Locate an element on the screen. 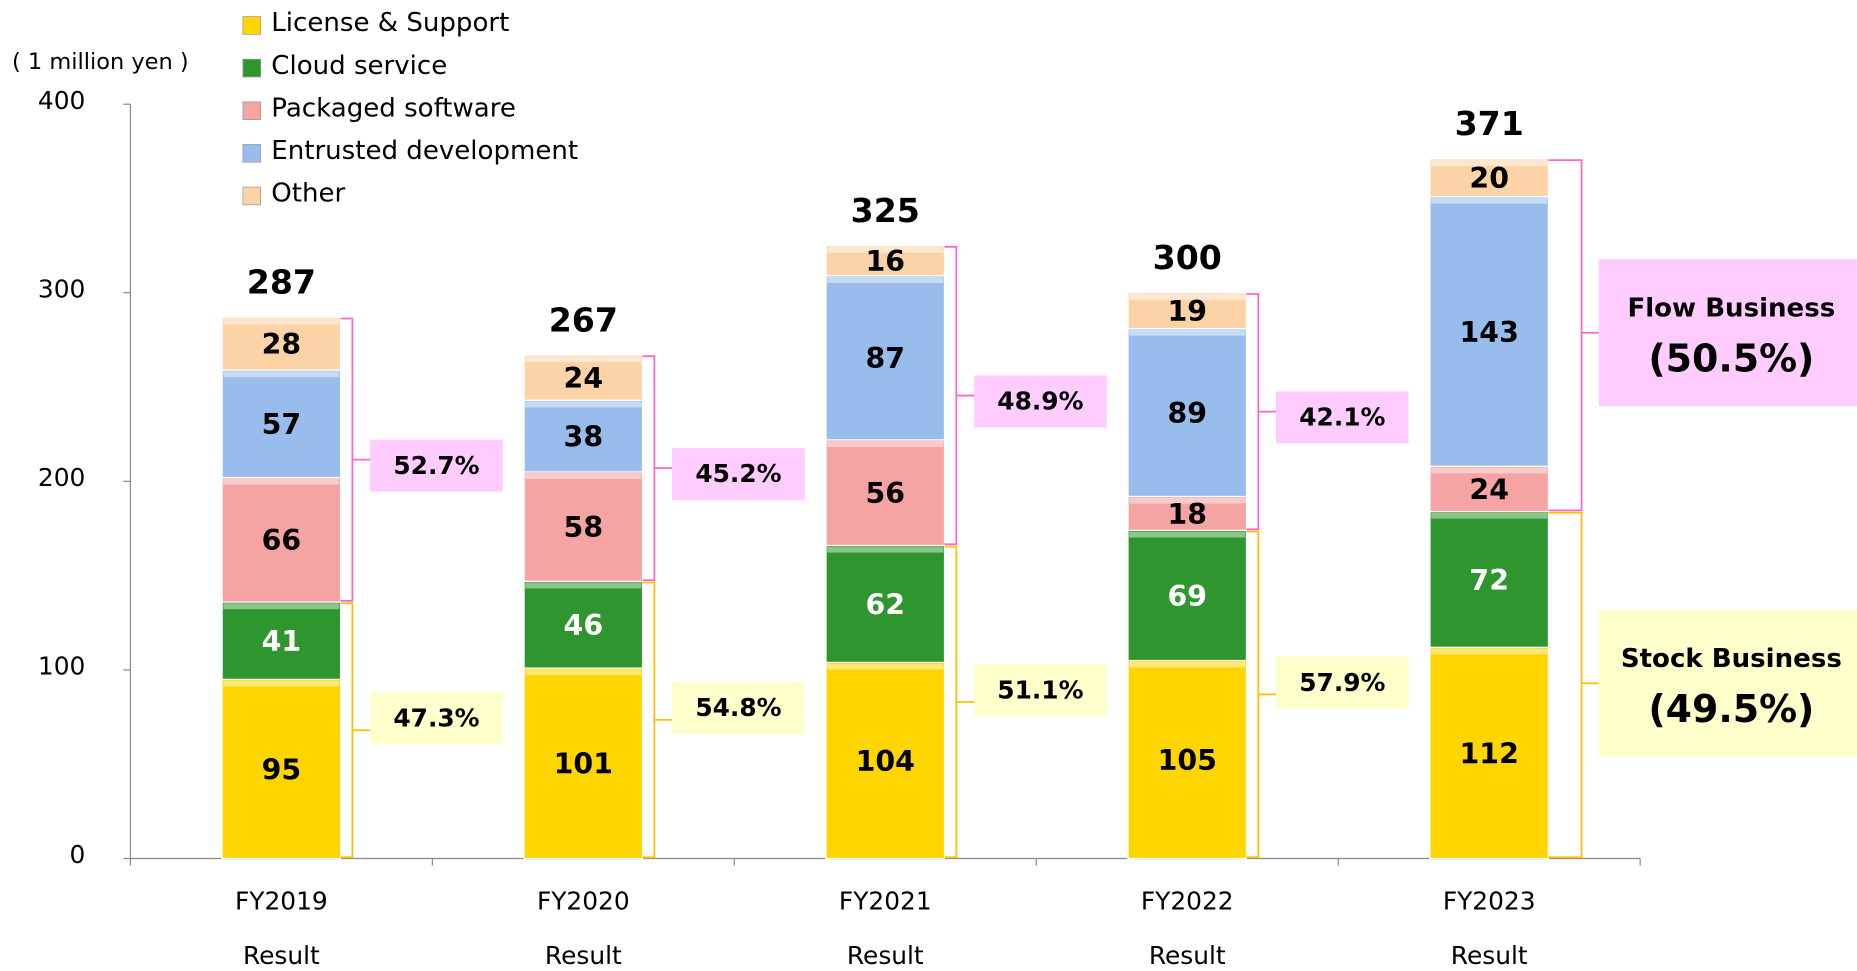  y-tick-label: 400 is located at coordinates (61, 100).